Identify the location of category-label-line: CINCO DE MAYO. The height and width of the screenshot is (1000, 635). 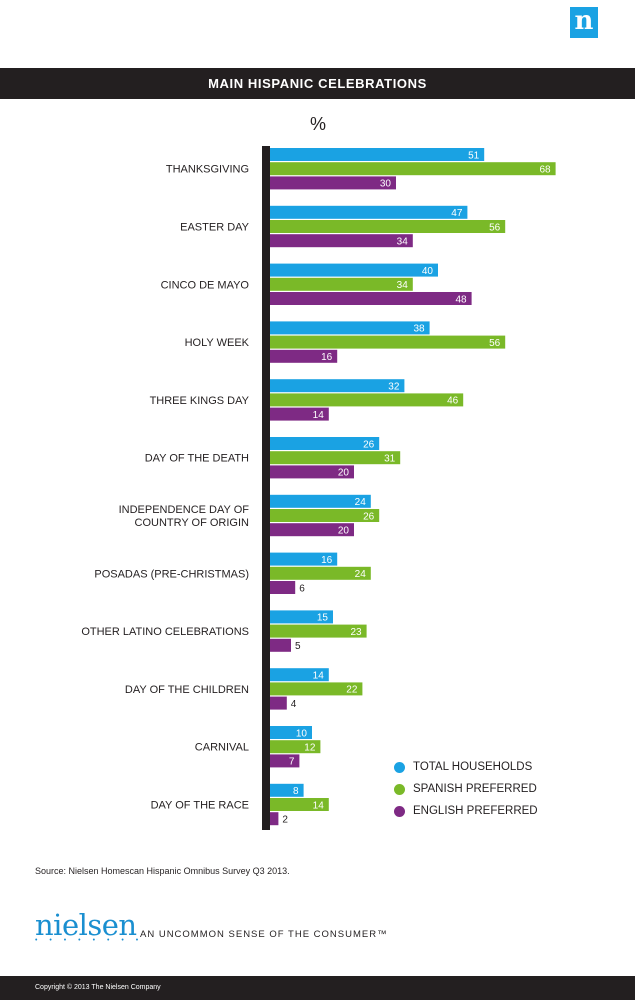
(205, 285).